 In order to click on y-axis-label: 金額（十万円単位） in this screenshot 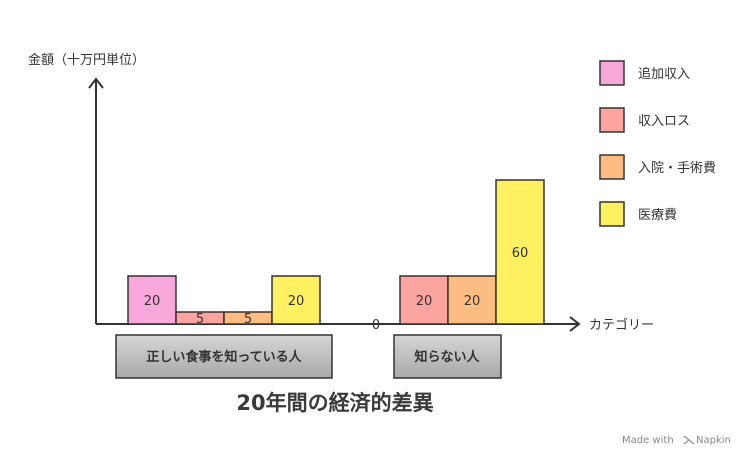, I will do `click(86, 60)`.